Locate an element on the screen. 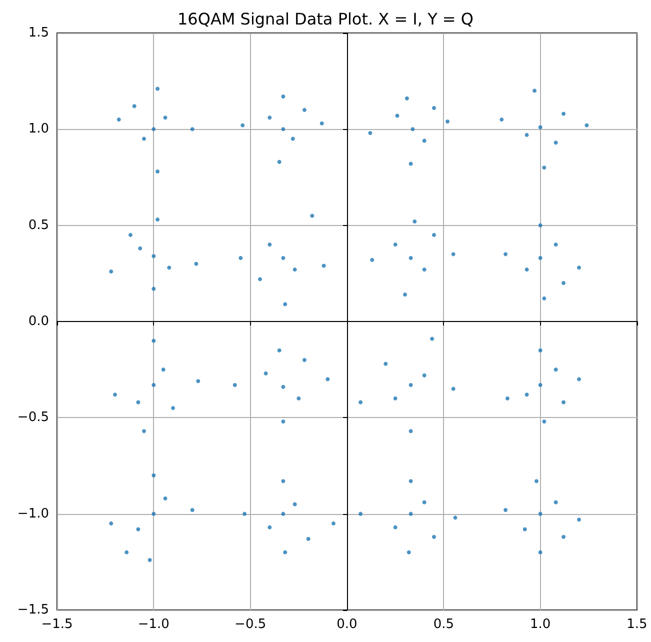 Image resolution: width=651 pixels, height=642 pixels. x-tick-label: −1.0 is located at coordinates (154, 624).